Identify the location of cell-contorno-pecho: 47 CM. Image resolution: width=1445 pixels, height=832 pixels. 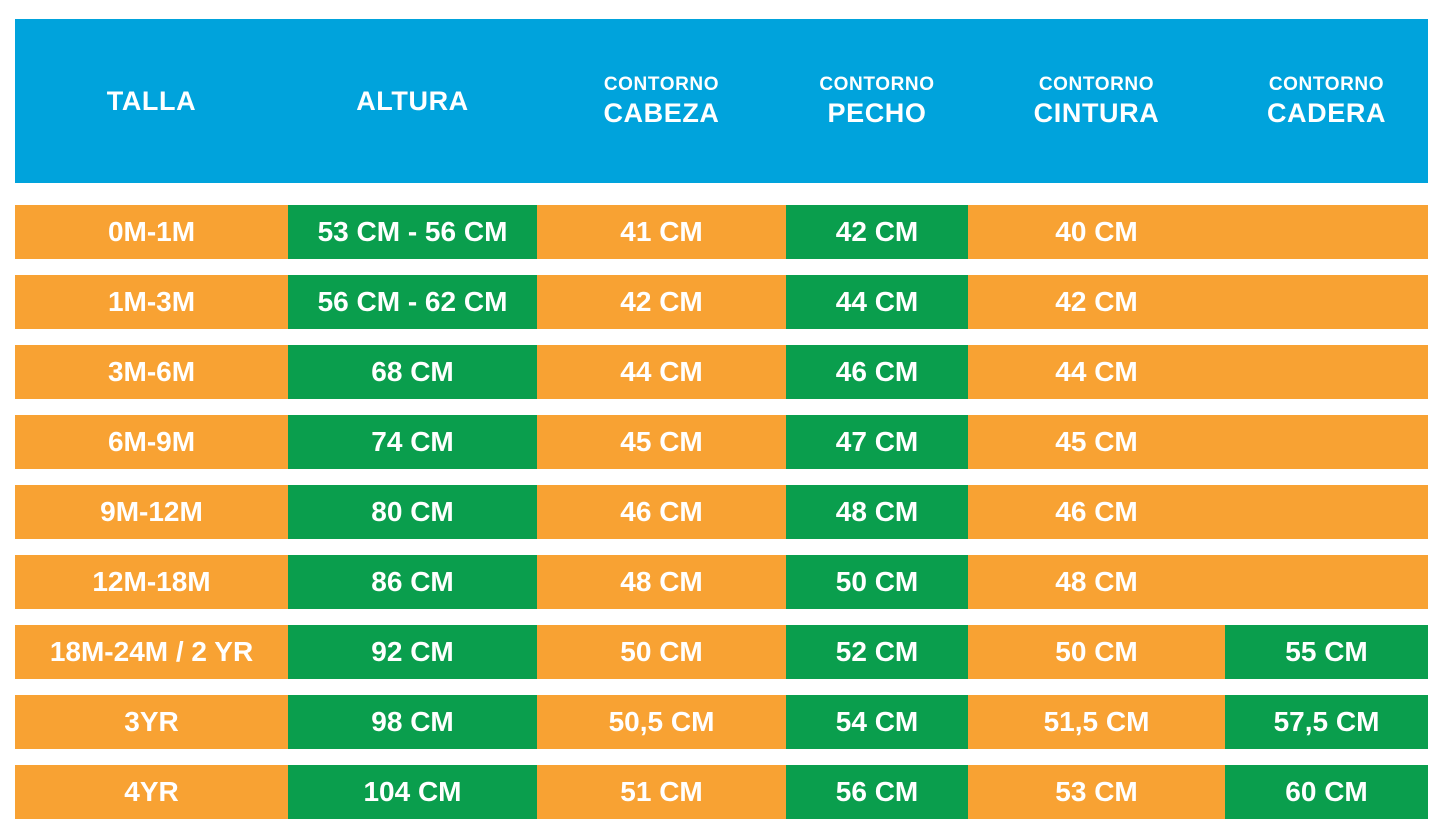
(877, 442).